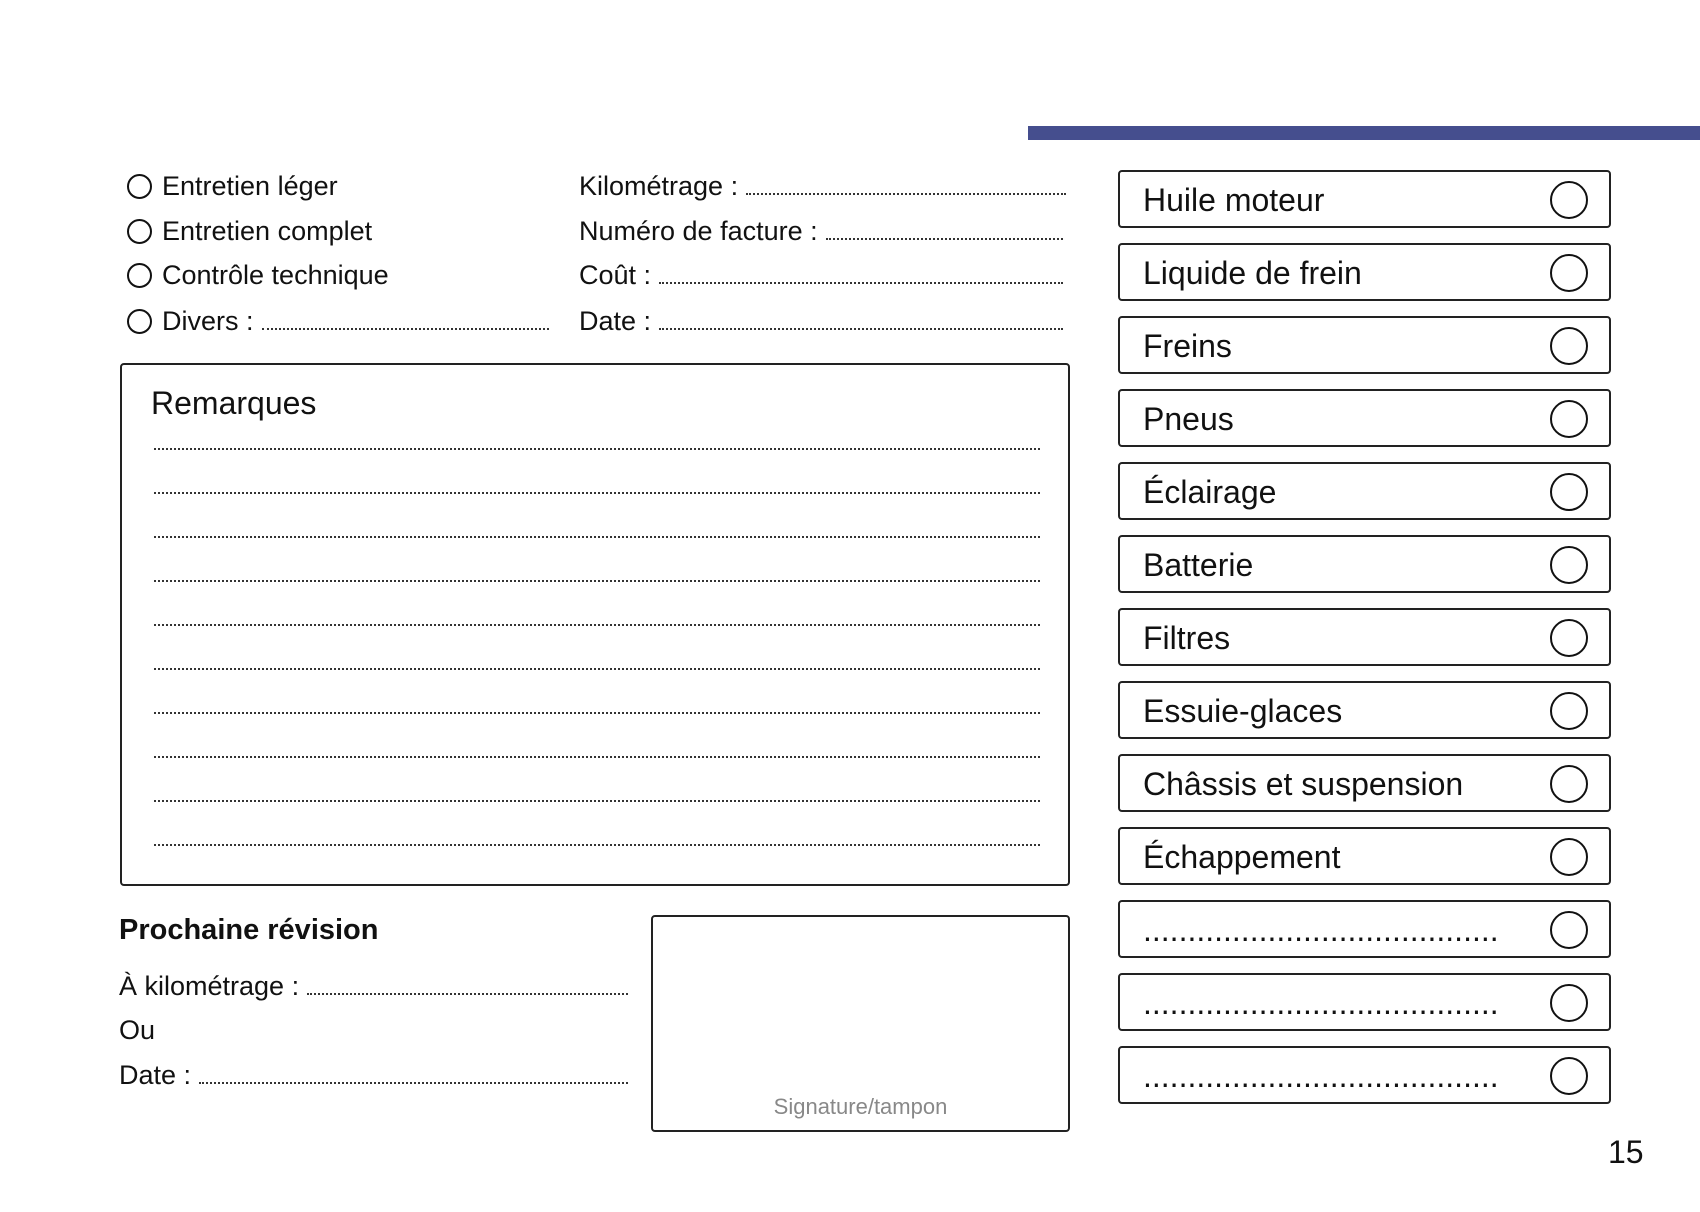  I want to click on radio-controle-technique: Contrôle technique, so click(258, 275).